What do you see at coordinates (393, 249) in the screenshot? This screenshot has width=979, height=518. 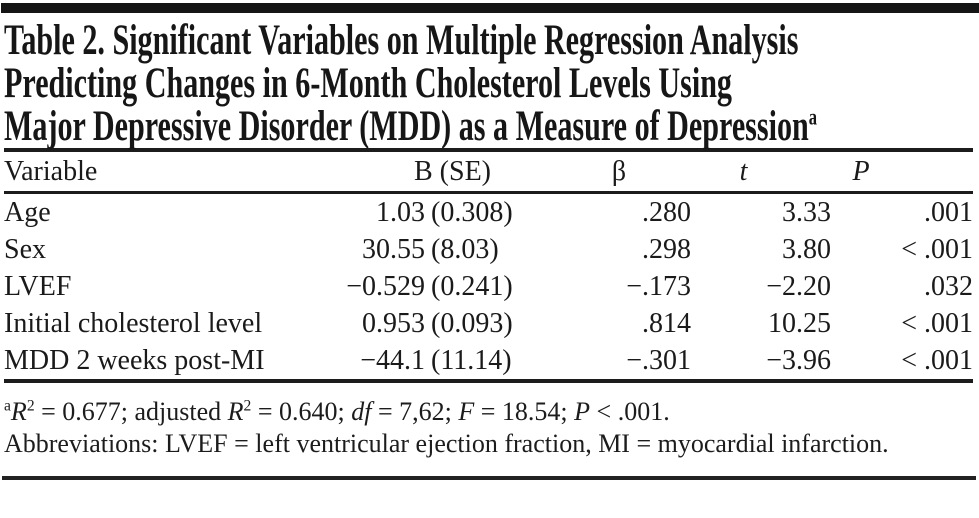 I see `b-value: 30.55` at bounding box center [393, 249].